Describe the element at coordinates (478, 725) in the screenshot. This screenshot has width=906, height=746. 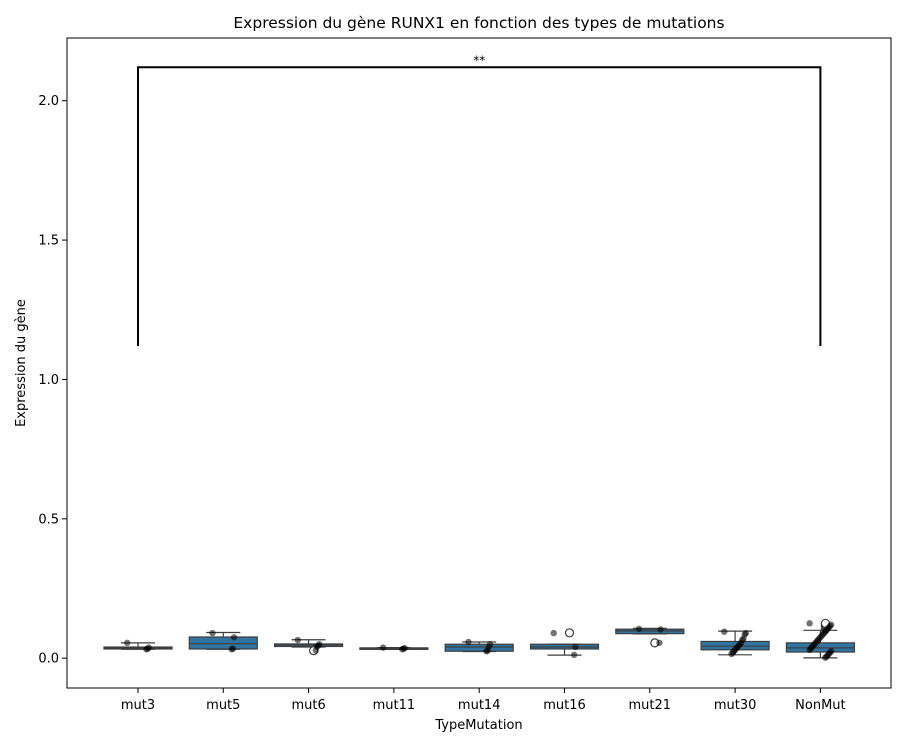
I see `x-axis-label: TypeMutation` at that location.